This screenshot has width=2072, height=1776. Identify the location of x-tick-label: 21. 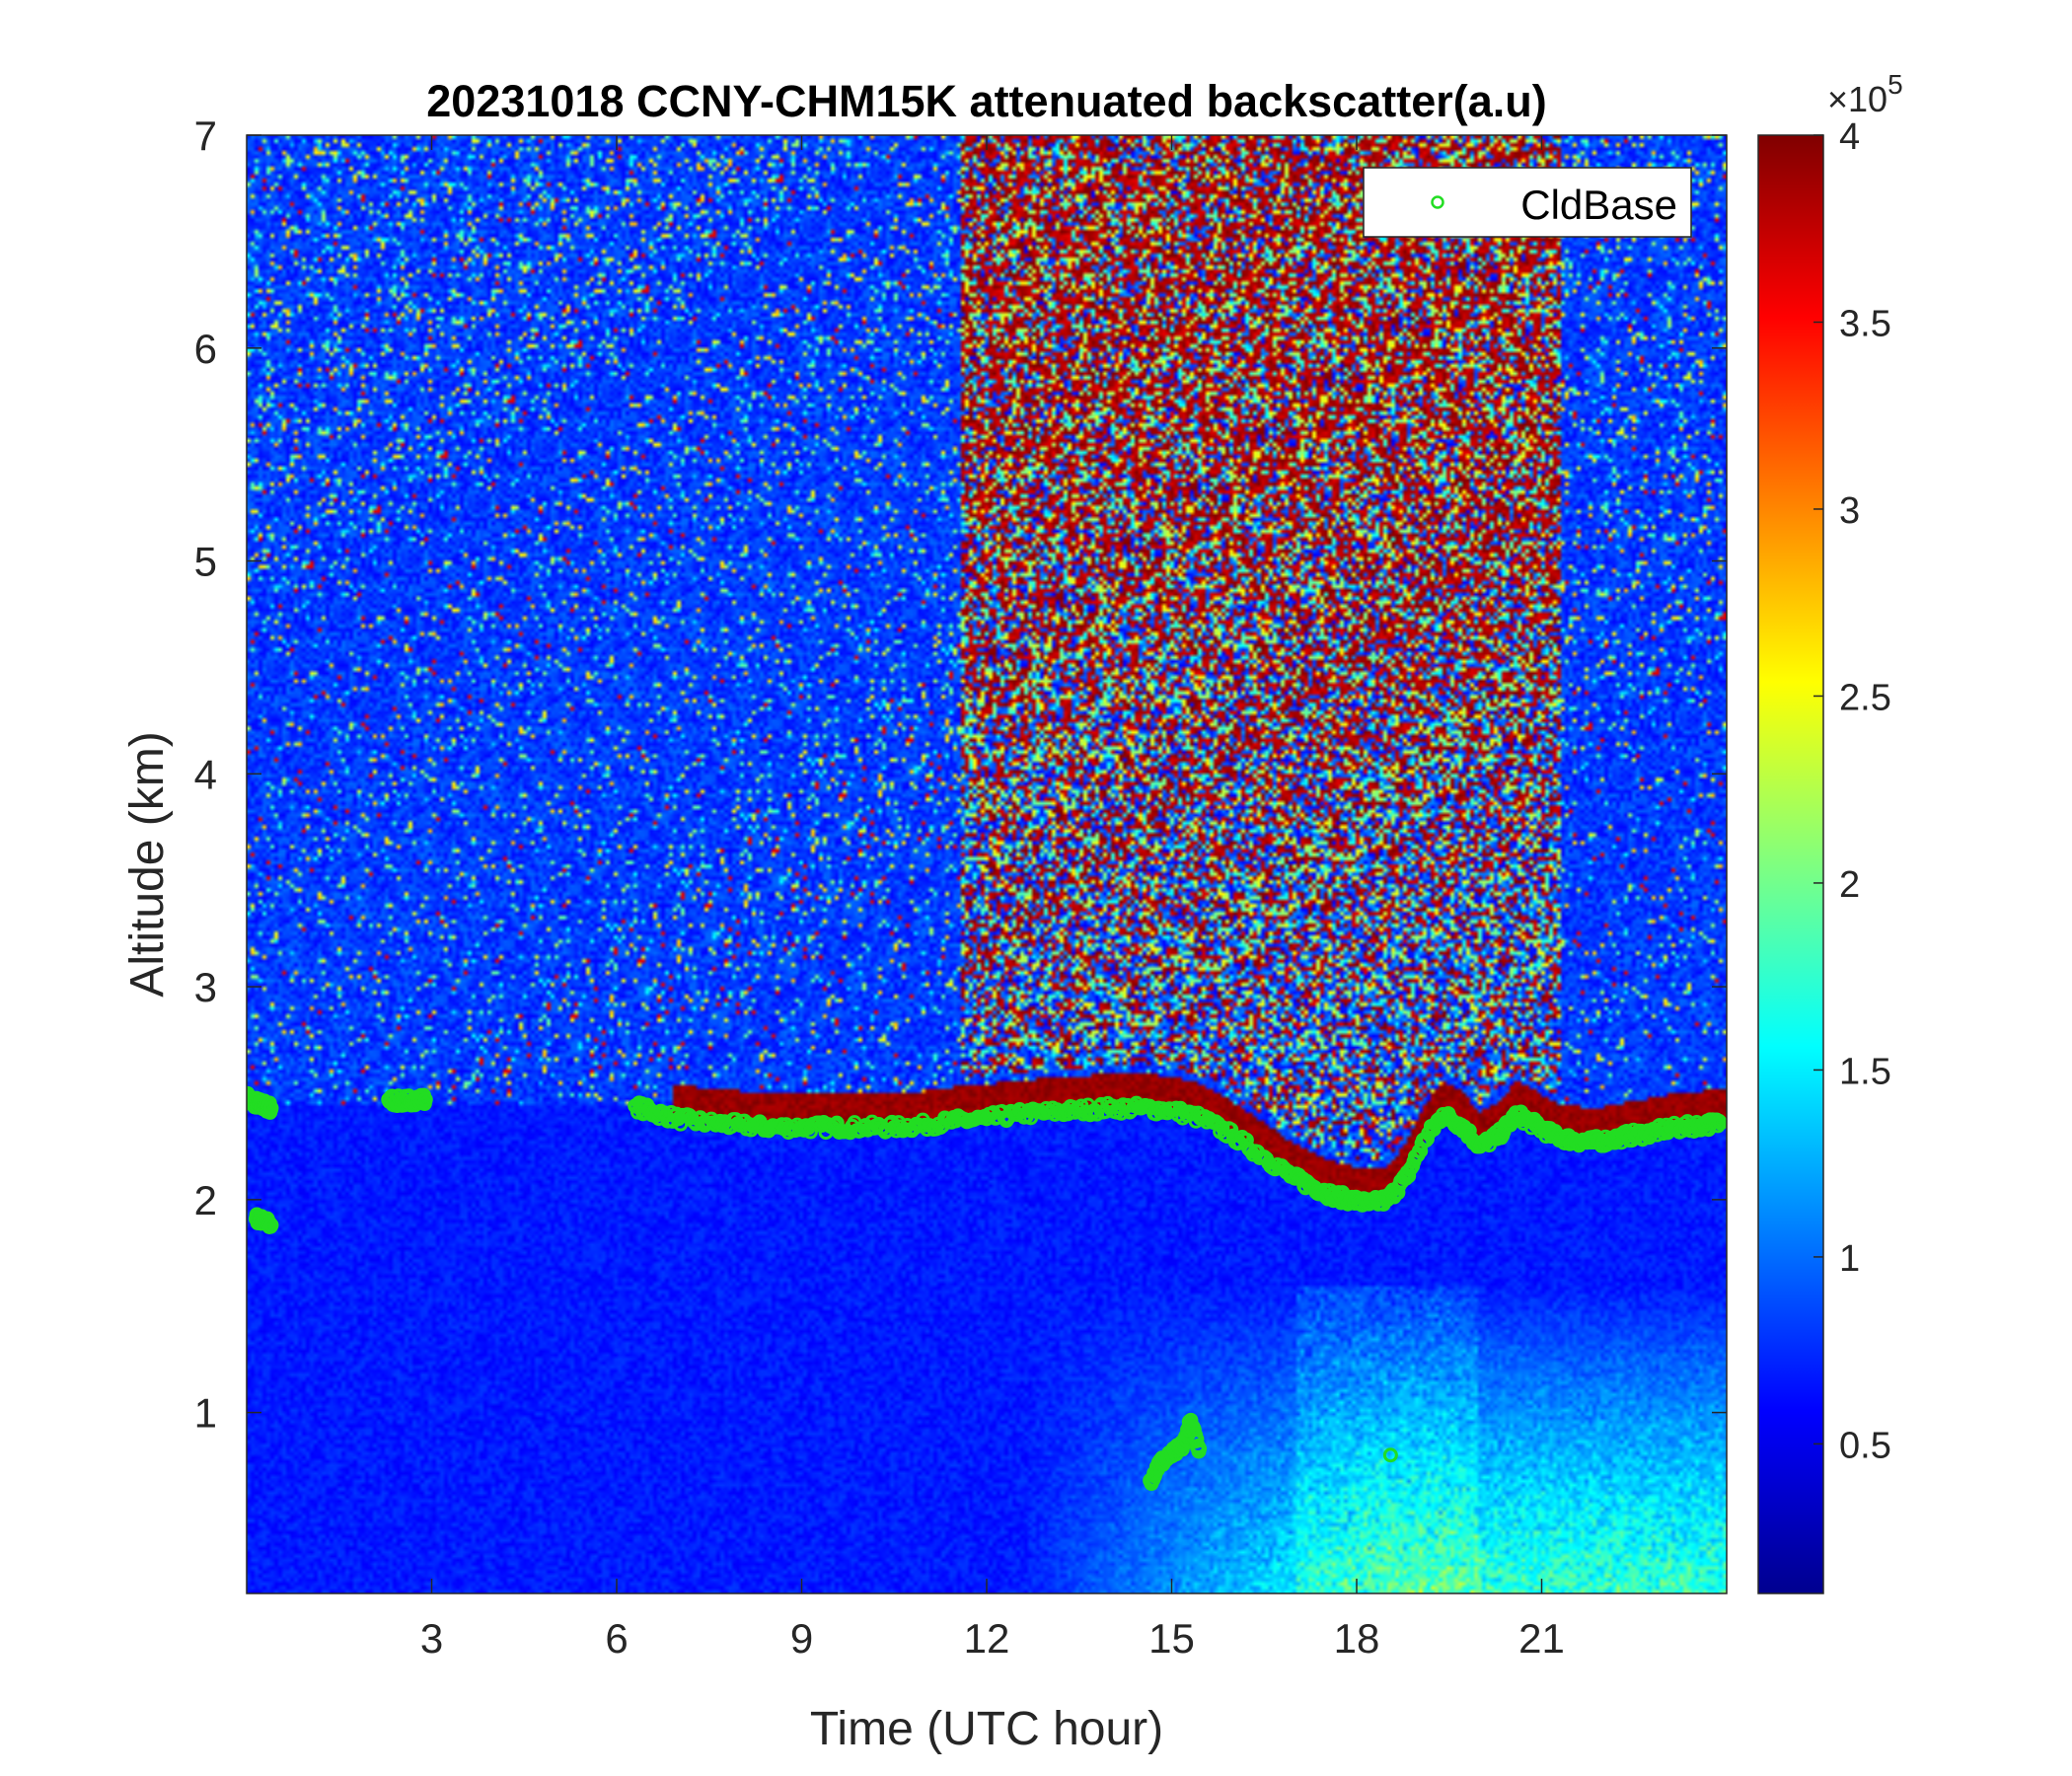
(1542, 1639).